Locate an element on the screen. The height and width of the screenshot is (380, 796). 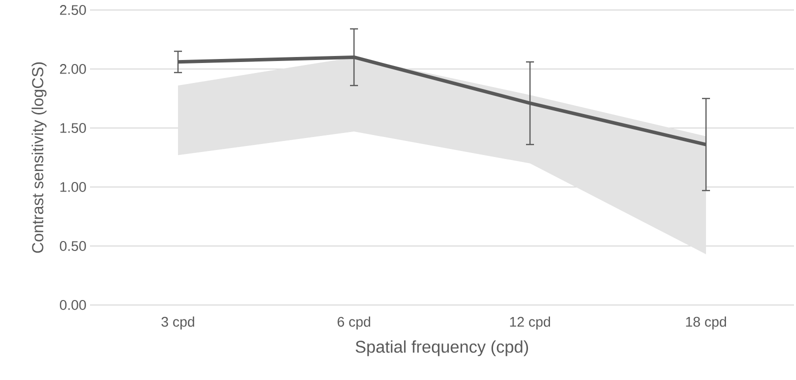
y-tick-label: 2.50 is located at coordinates (73, 10).